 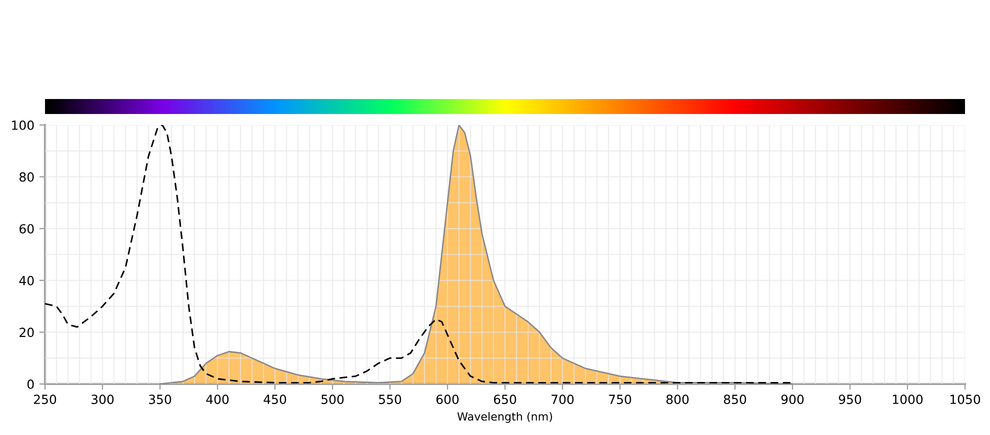 I want to click on x-tick-label: 450, so click(x=275, y=399).